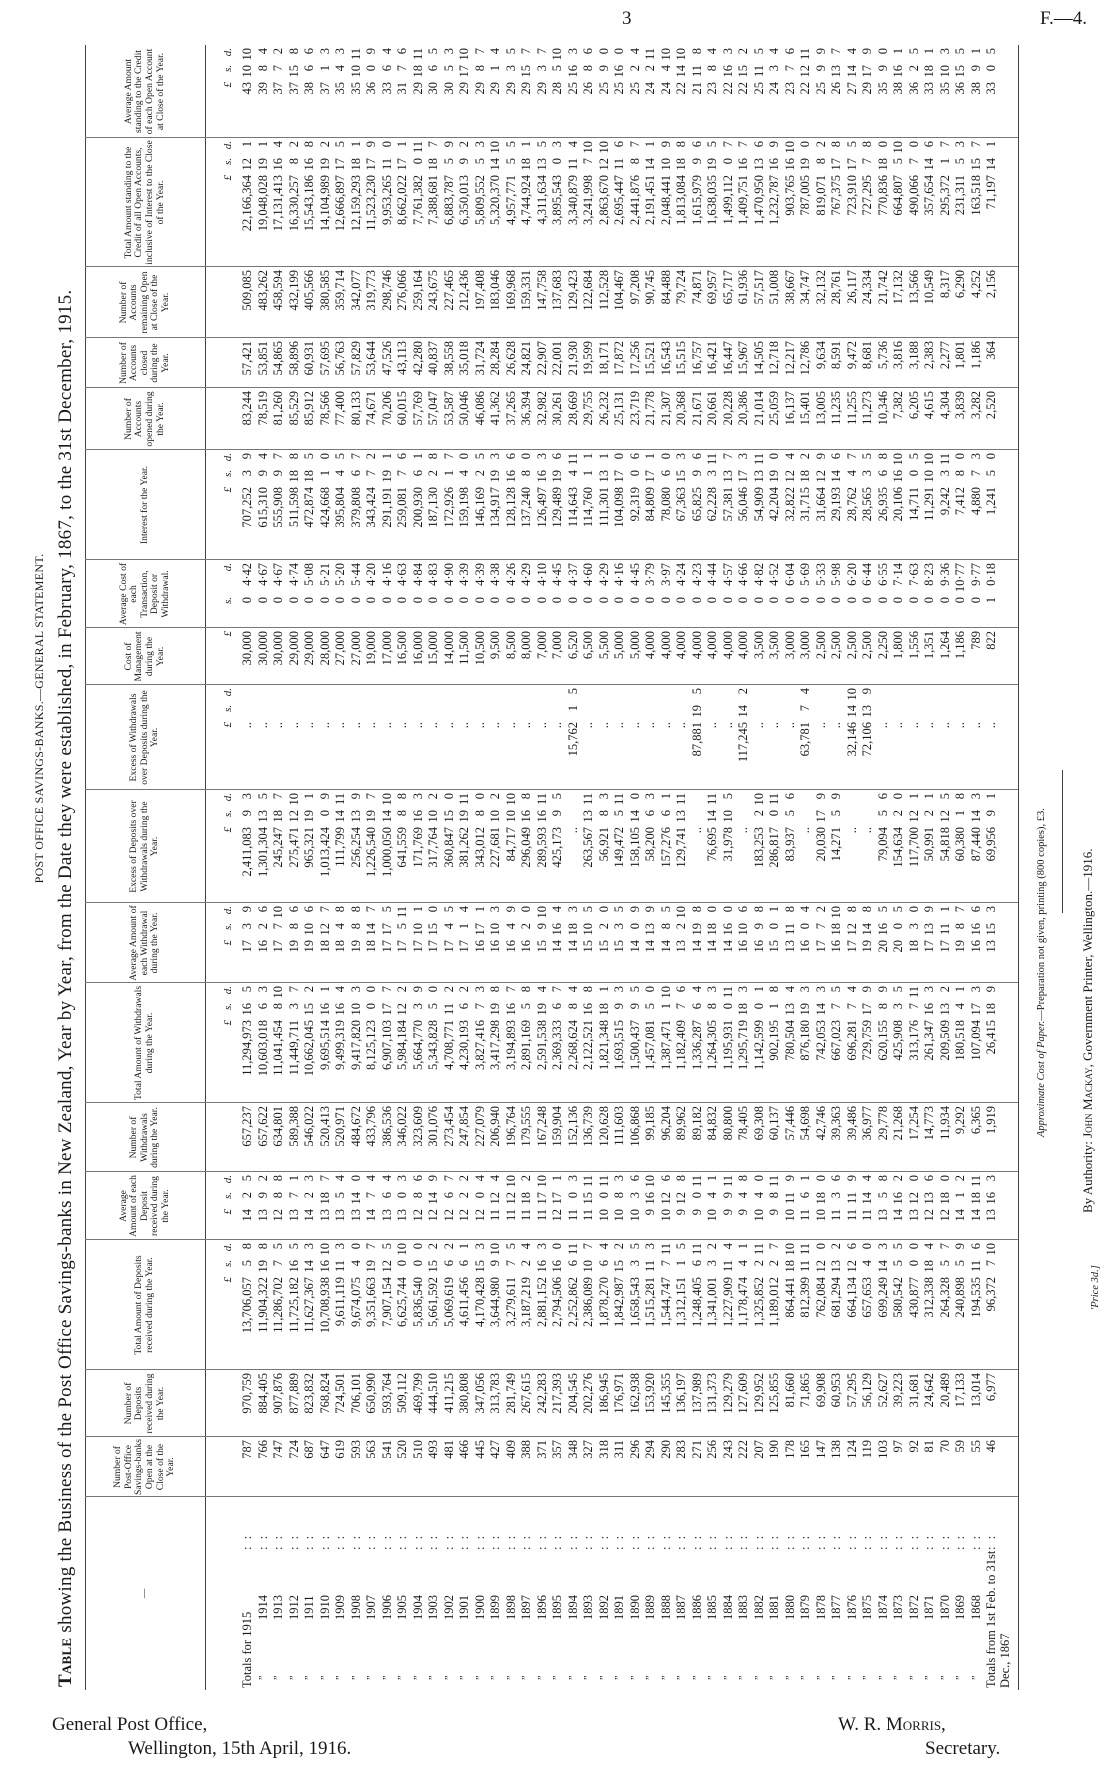 The width and height of the screenshot is (1114, 1773). What do you see at coordinates (946, 91) in the screenshot?
I see `cell-credit-average: 35 10 3` at bounding box center [946, 91].